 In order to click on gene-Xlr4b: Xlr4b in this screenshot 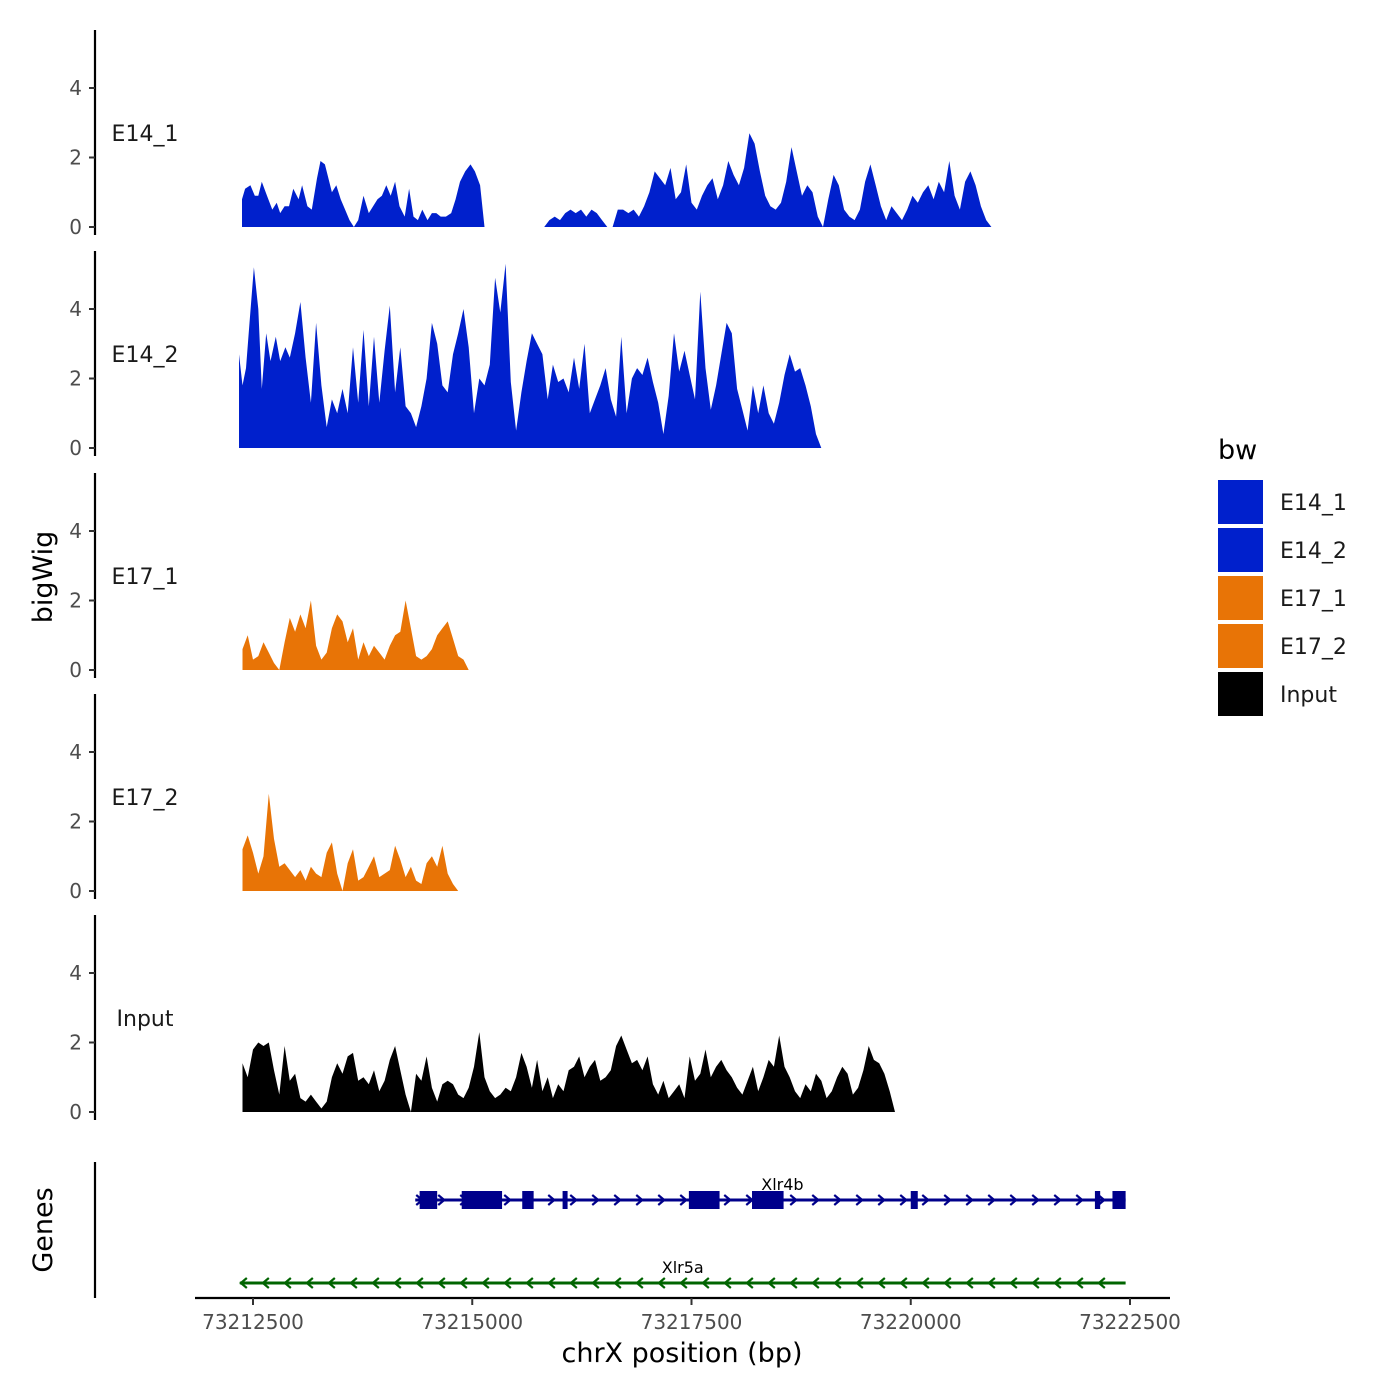, I will do `click(770, 1192)`.